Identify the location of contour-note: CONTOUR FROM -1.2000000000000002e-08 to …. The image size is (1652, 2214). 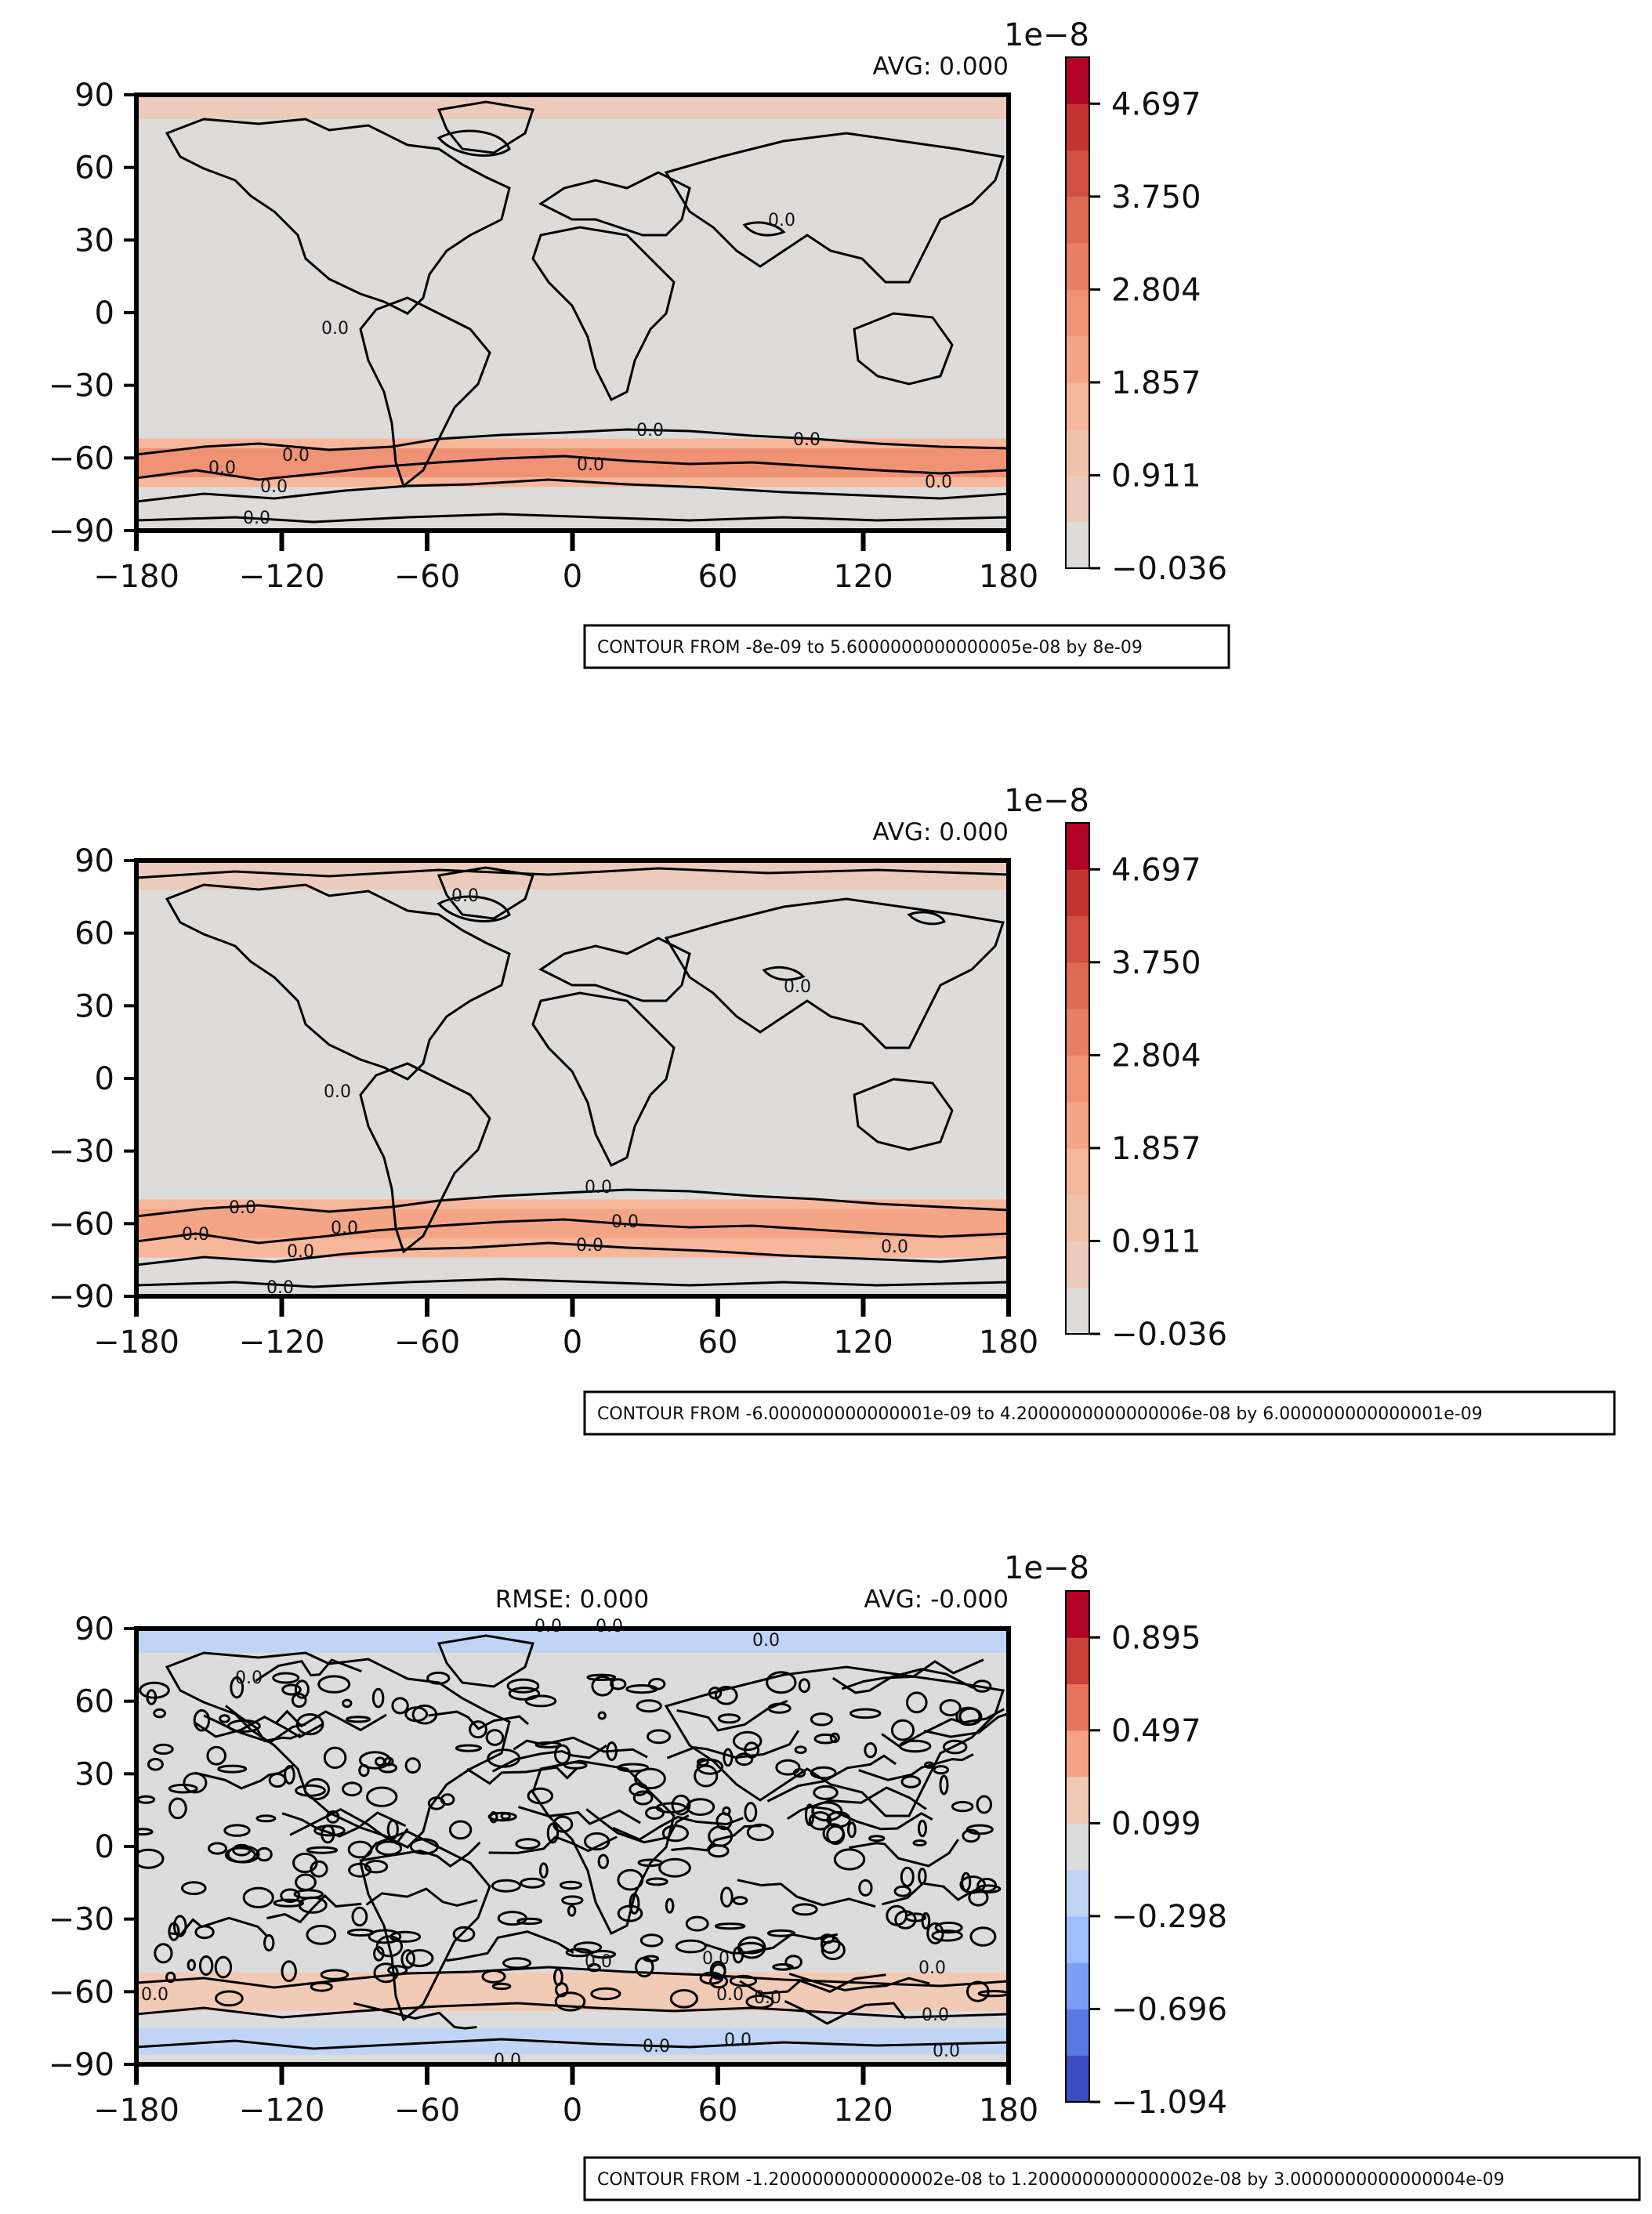
(1051, 2180).